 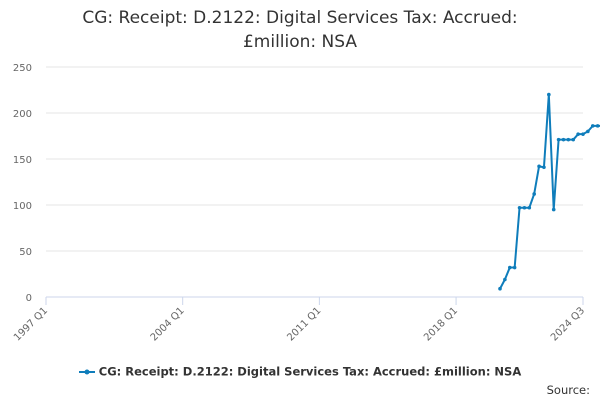 I want to click on series-line, so click(x=549, y=191).